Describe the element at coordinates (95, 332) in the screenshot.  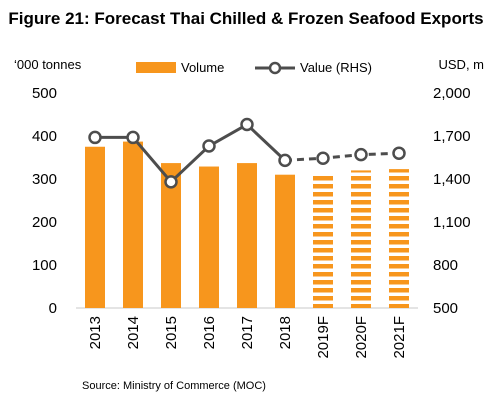
I see `x-tick-label: 2013` at that location.